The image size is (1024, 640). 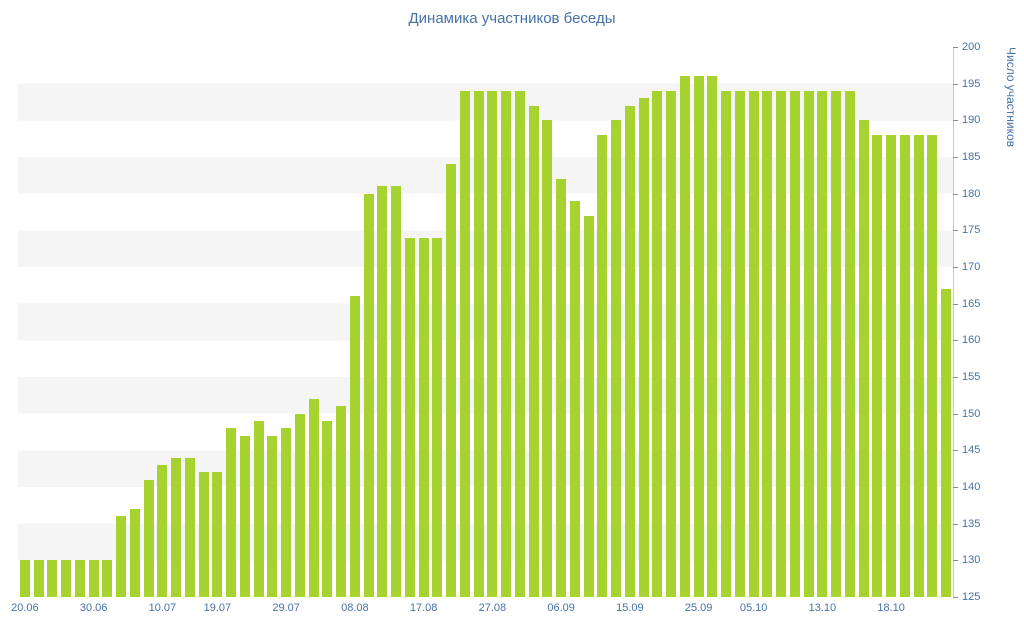 What do you see at coordinates (512, 18) in the screenshot?
I see `chart-title: Динамика участников беседы` at bounding box center [512, 18].